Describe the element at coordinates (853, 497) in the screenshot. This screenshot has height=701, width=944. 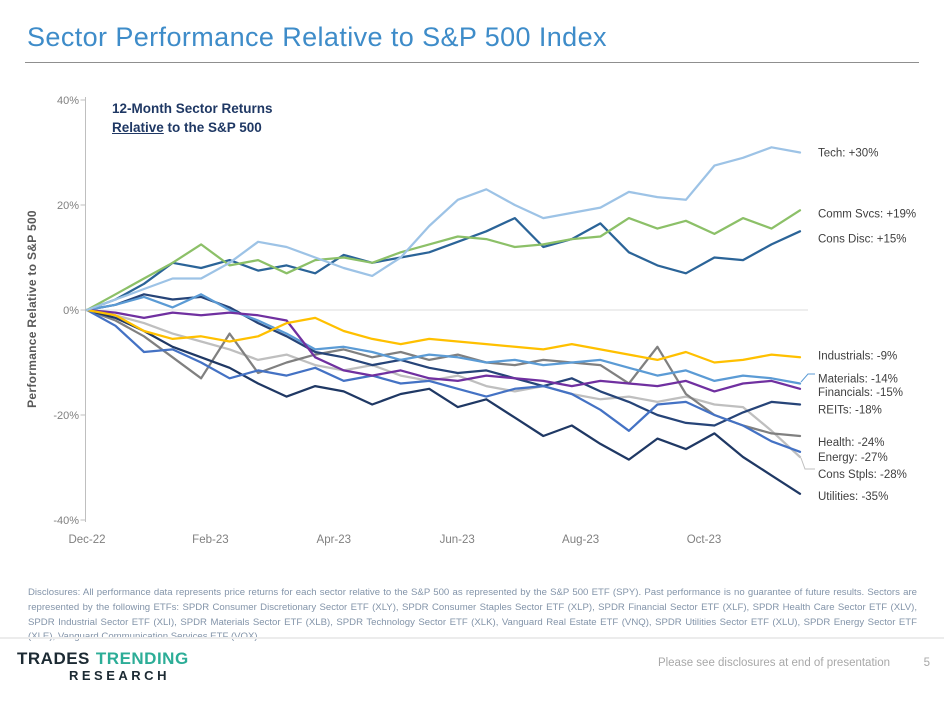
I see `series-label-utilities: Utilities: -35%` at that location.